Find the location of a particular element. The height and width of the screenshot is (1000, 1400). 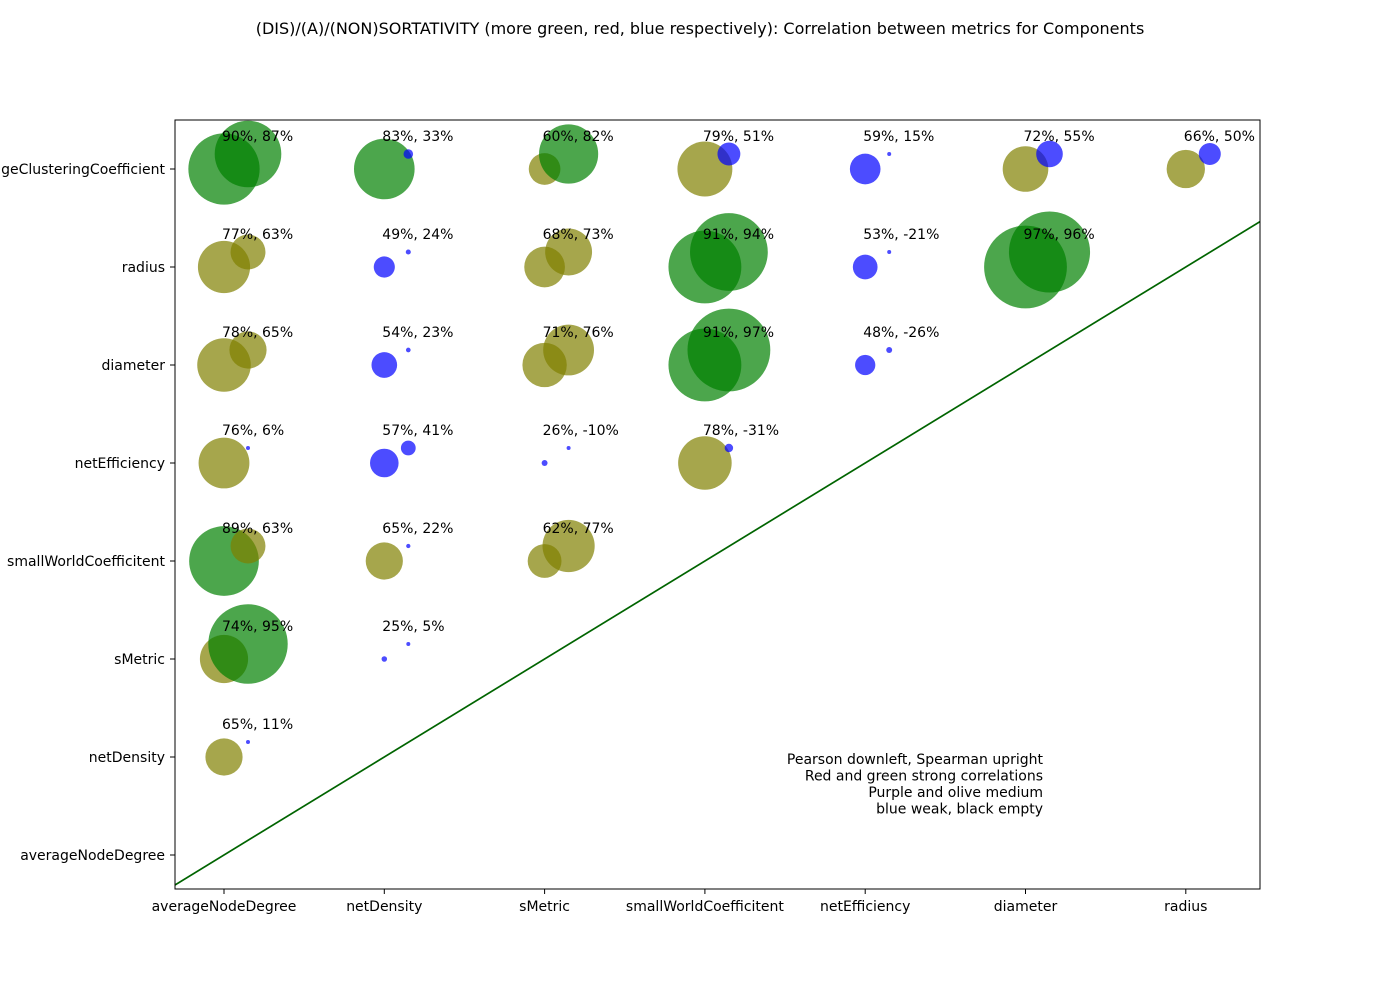

cell-annotation: 91%, 97% is located at coordinates (738, 333).